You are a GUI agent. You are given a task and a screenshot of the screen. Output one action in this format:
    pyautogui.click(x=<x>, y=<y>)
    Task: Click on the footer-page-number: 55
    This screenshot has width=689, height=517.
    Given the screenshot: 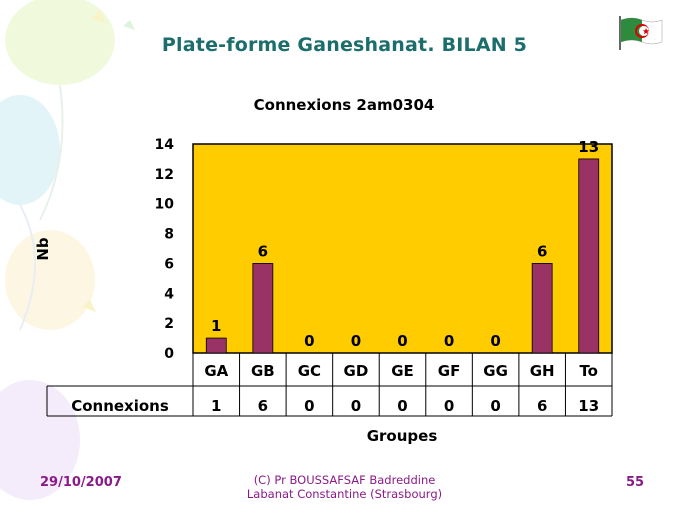 What is the action you would take?
    pyautogui.click(x=635, y=482)
    